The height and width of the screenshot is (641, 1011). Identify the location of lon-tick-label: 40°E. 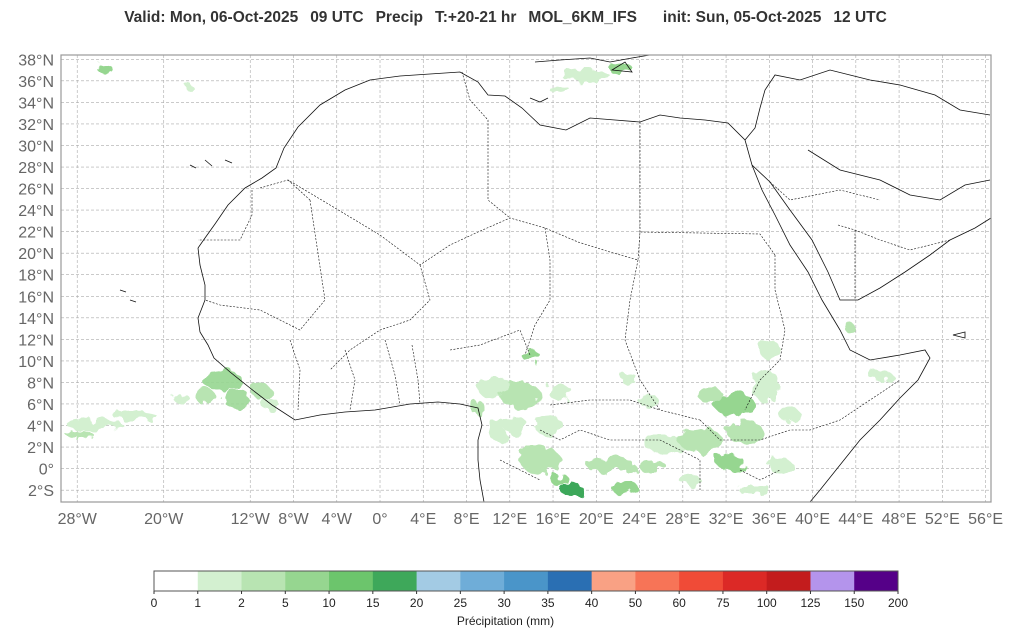
(812, 519).